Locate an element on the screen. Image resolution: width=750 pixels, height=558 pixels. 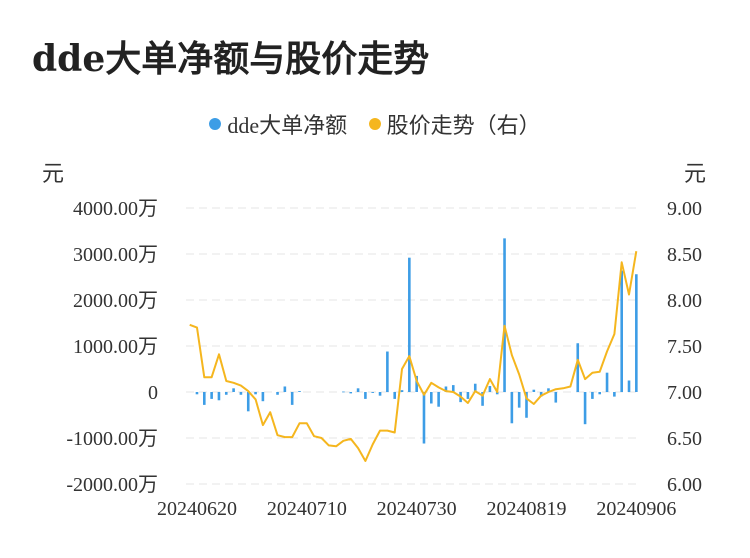
left-axis-tick-label: 2000.00万 is located at coordinates (115, 301).